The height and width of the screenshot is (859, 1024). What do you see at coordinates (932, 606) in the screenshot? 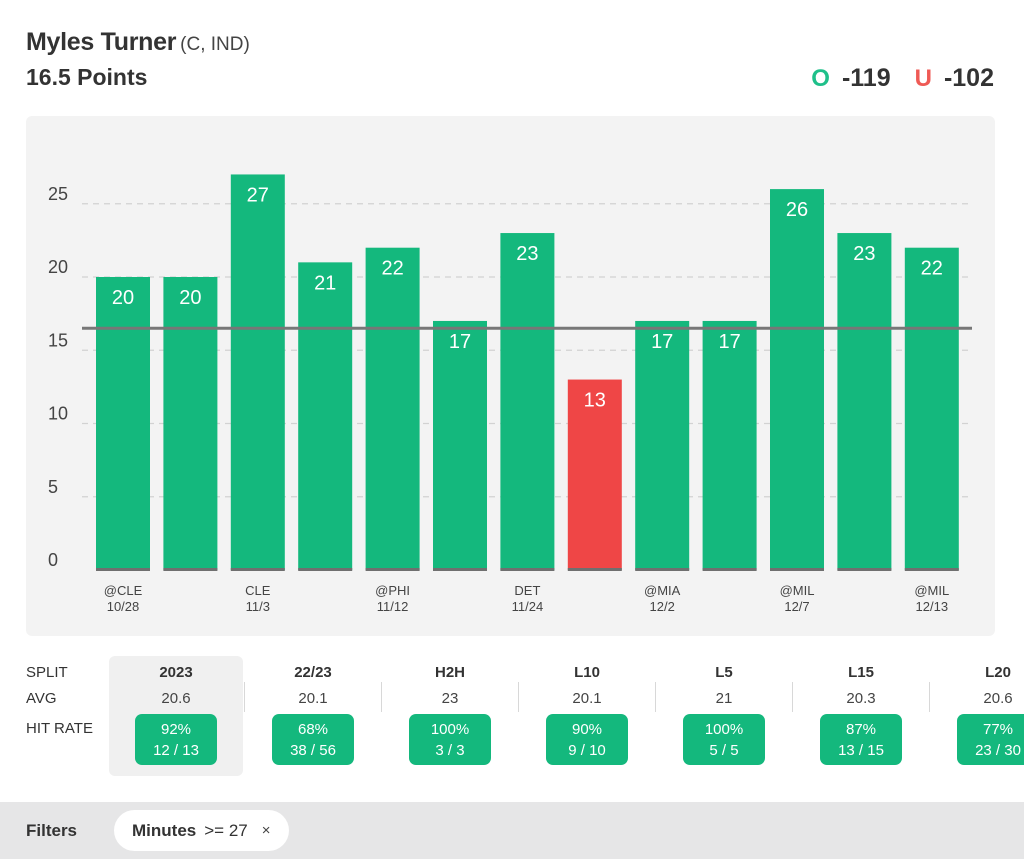
I see `x-tick-date: 12/13` at bounding box center [932, 606].